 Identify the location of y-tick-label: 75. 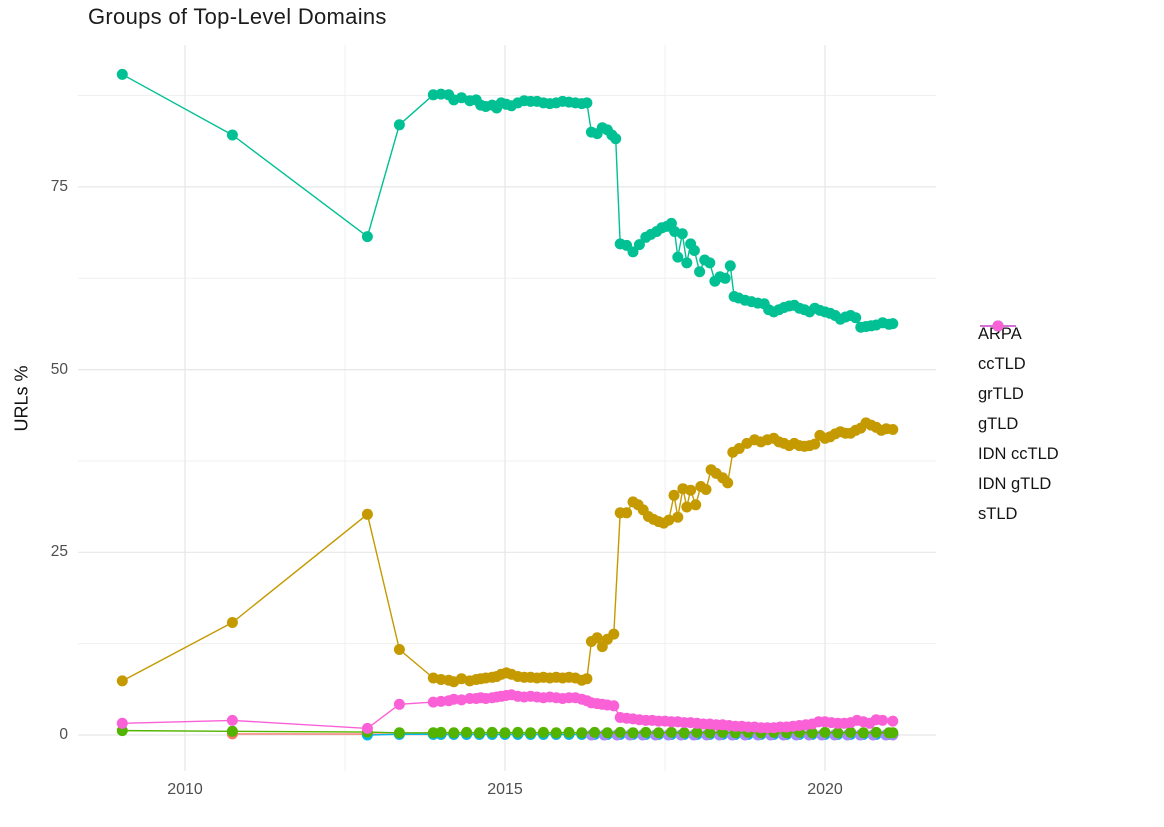
(59, 186).